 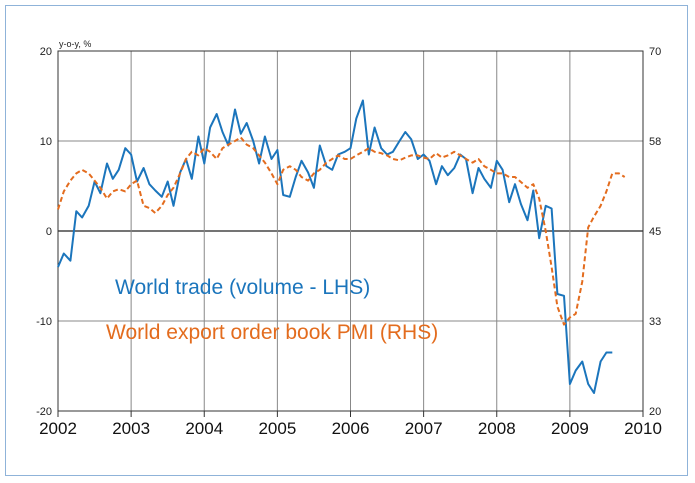 I want to click on x-tick-label: 2006, so click(x=351, y=428).